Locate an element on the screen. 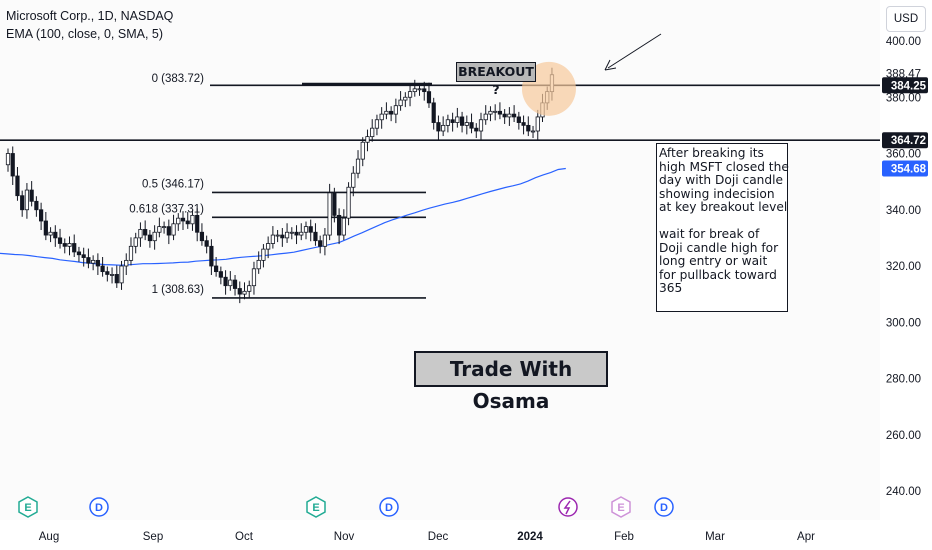 This screenshot has width=932, height=550. symbol-title: Microsoft Corp., 1D, NASDAQ is located at coordinates (90, 16).